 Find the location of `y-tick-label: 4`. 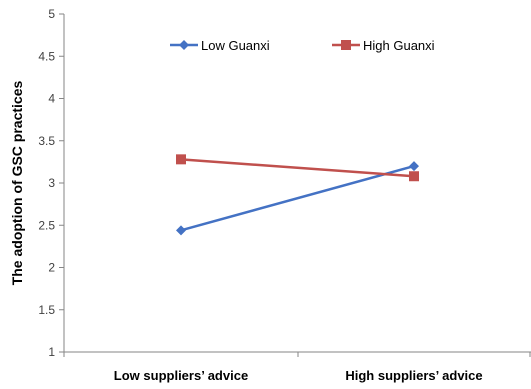

y-tick-label: 4 is located at coordinates (51, 99).